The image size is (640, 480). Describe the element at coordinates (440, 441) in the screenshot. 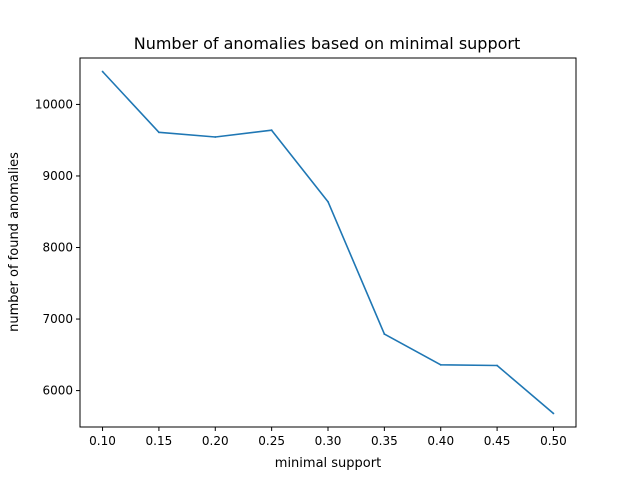

I see `x-tick-label: 0.40` at that location.